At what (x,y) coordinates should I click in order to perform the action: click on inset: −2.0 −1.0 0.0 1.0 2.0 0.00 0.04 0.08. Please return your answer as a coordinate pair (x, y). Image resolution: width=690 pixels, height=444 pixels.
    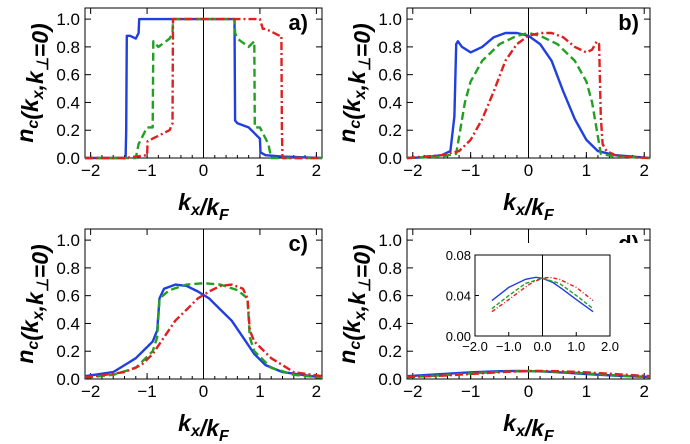
    Looking at the image, I should click on (532, 304).